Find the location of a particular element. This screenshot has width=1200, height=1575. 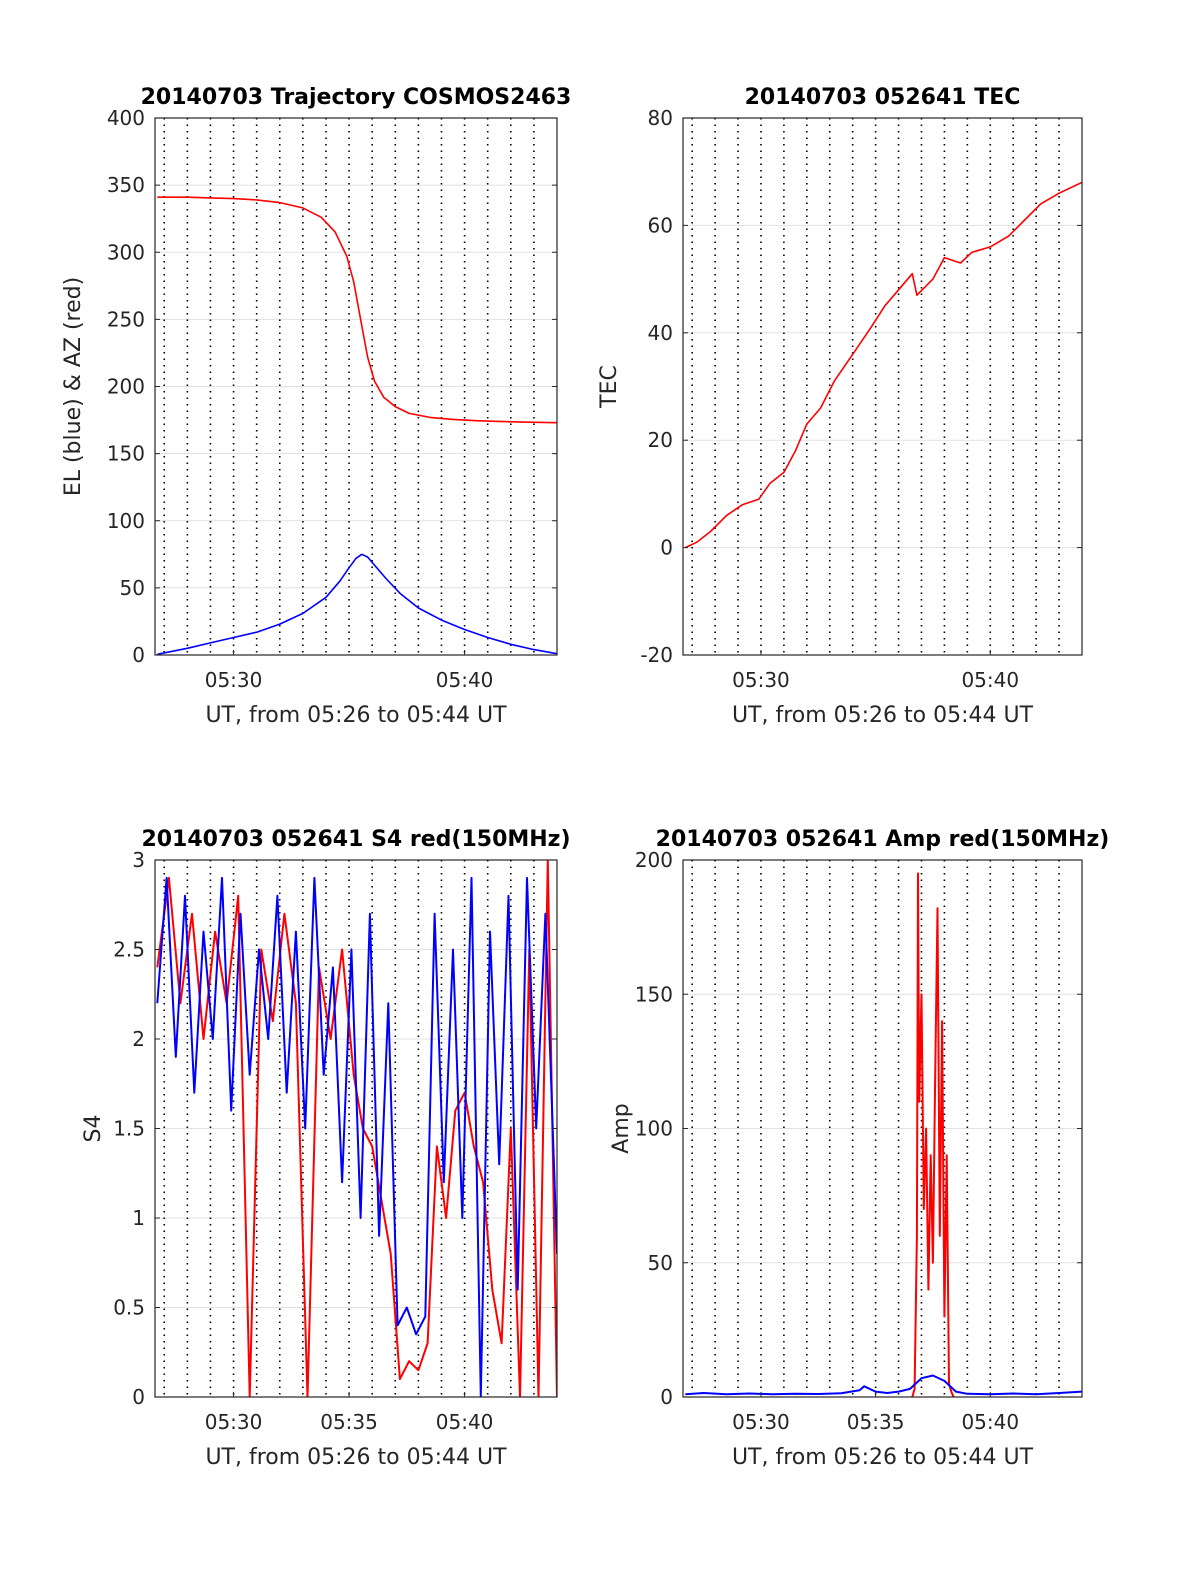

y-tick-label: 60 is located at coordinates (660, 225).